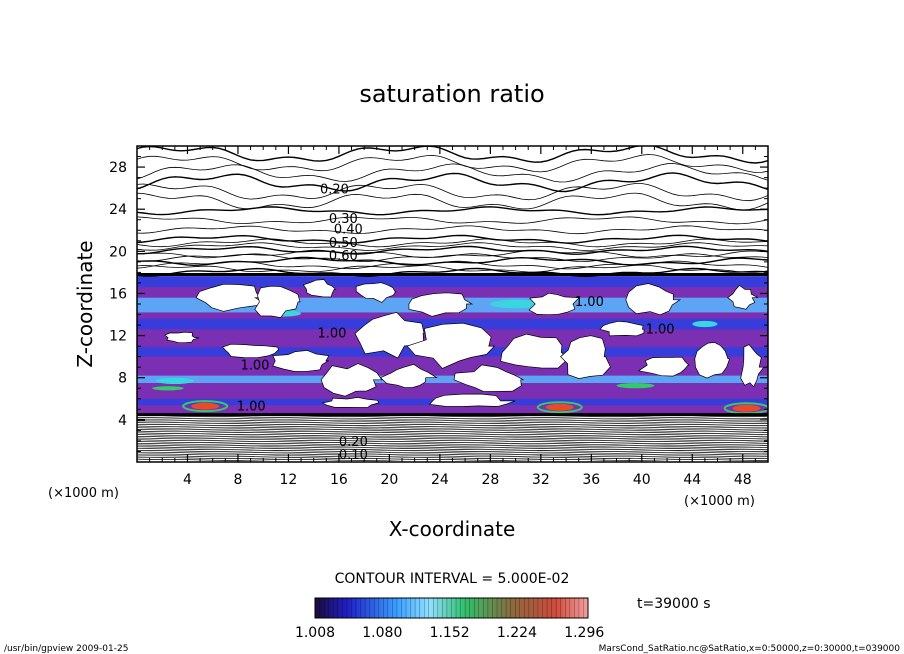 The width and height of the screenshot is (904, 654). I want to click on colorbar-tick-label: 1.080, so click(382, 633).